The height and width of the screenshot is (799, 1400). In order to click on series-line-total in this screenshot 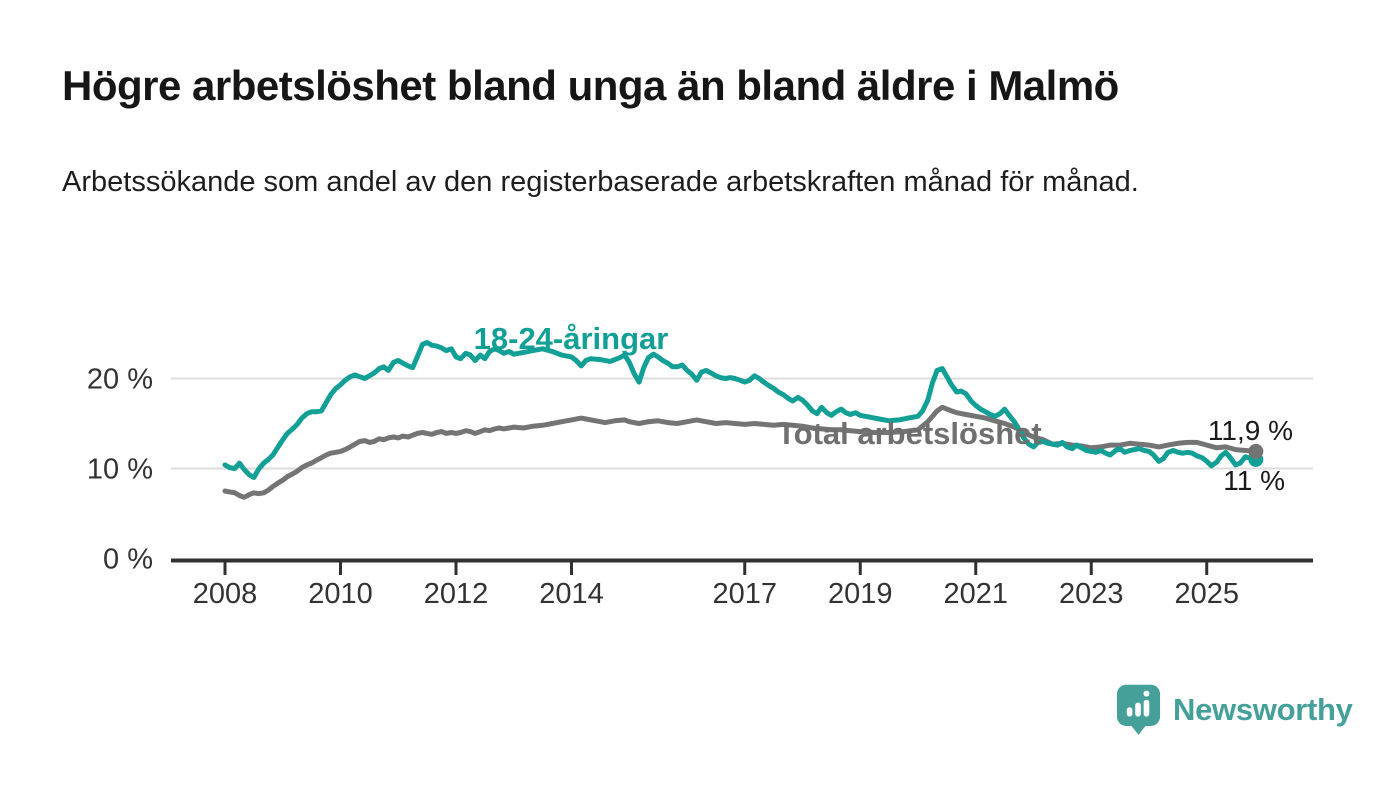, I will do `click(740, 452)`.